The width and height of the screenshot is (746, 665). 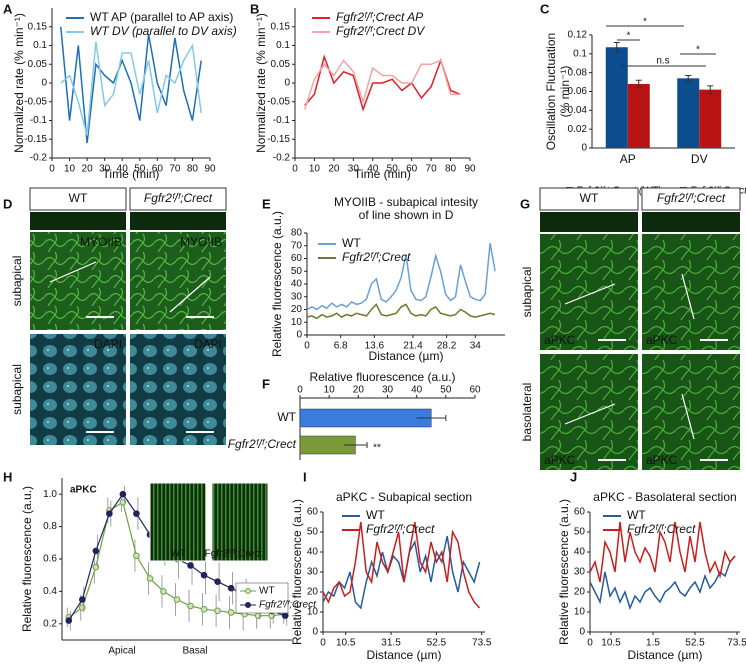 I want to click on legend-label: Fgfr2ᶠ/ᶠ;Crect AP, so click(x=379, y=17).